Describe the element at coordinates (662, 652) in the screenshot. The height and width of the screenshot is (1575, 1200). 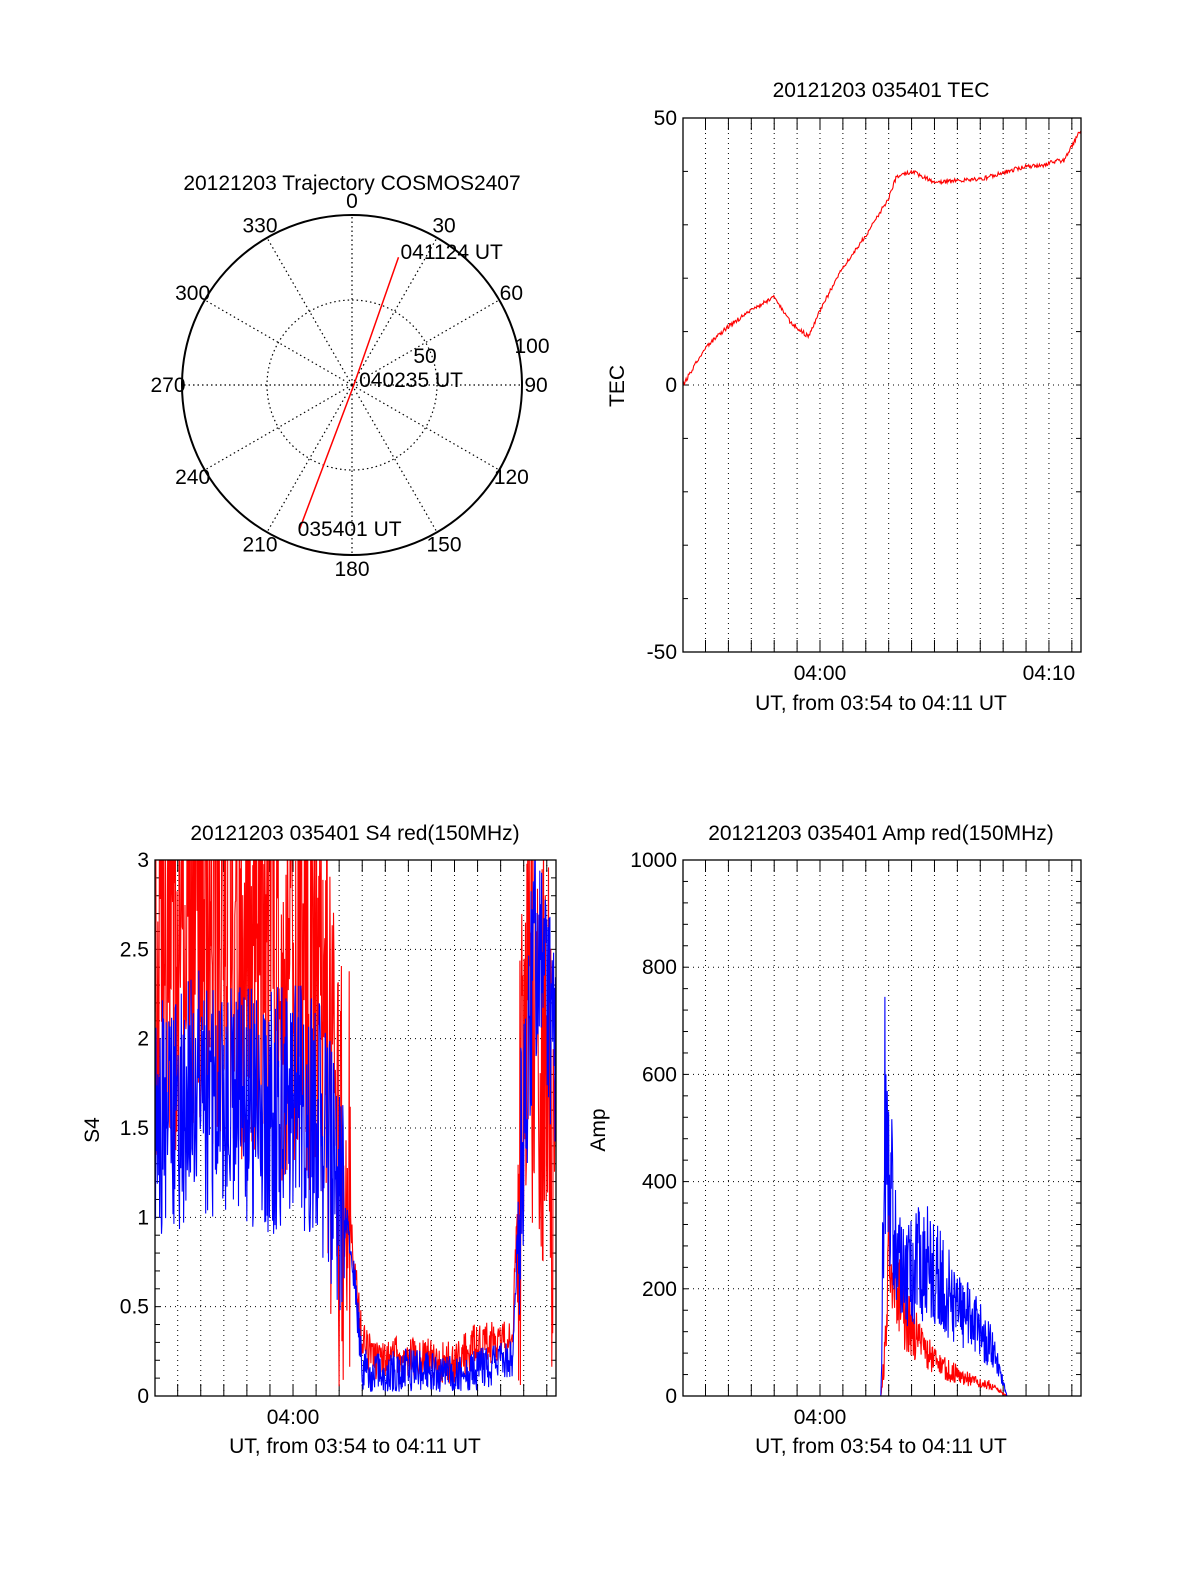
I see `y-tick-label: -50` at that location.